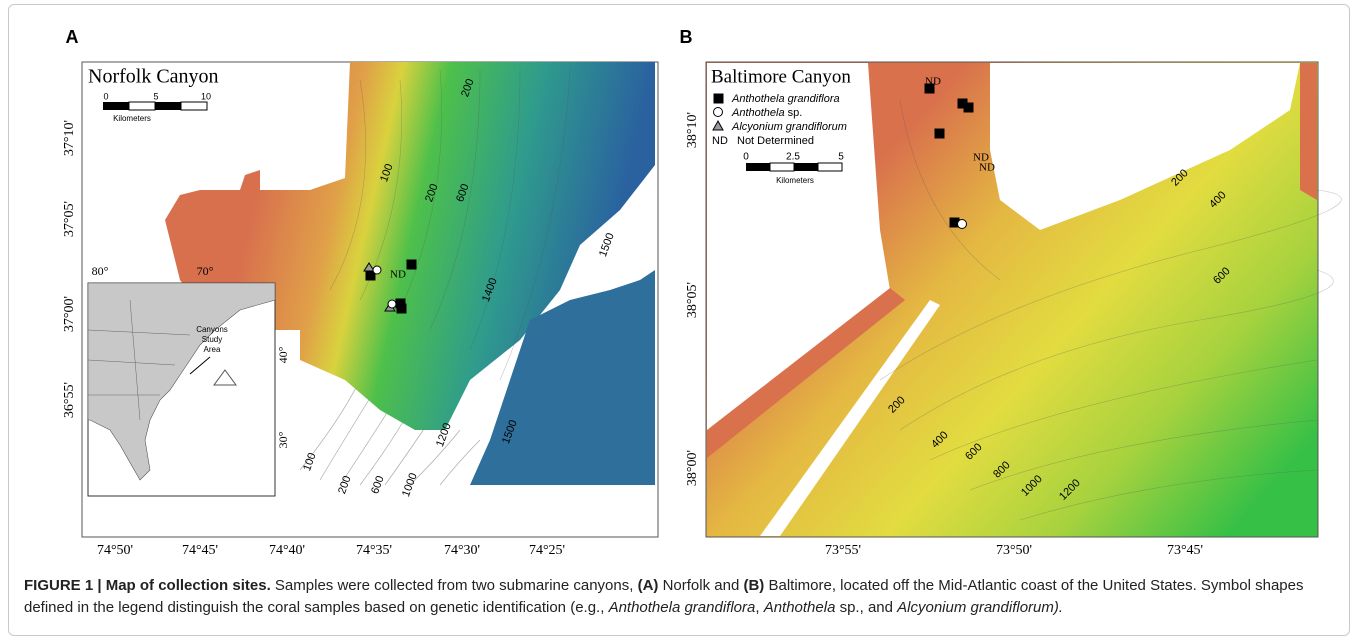 The width and height of the screenshot is (1360, 643). What do you see at coordinates (754, 585) in the screenshot?
I see `caption-ref: (B)` at bounding box center [754, 585].